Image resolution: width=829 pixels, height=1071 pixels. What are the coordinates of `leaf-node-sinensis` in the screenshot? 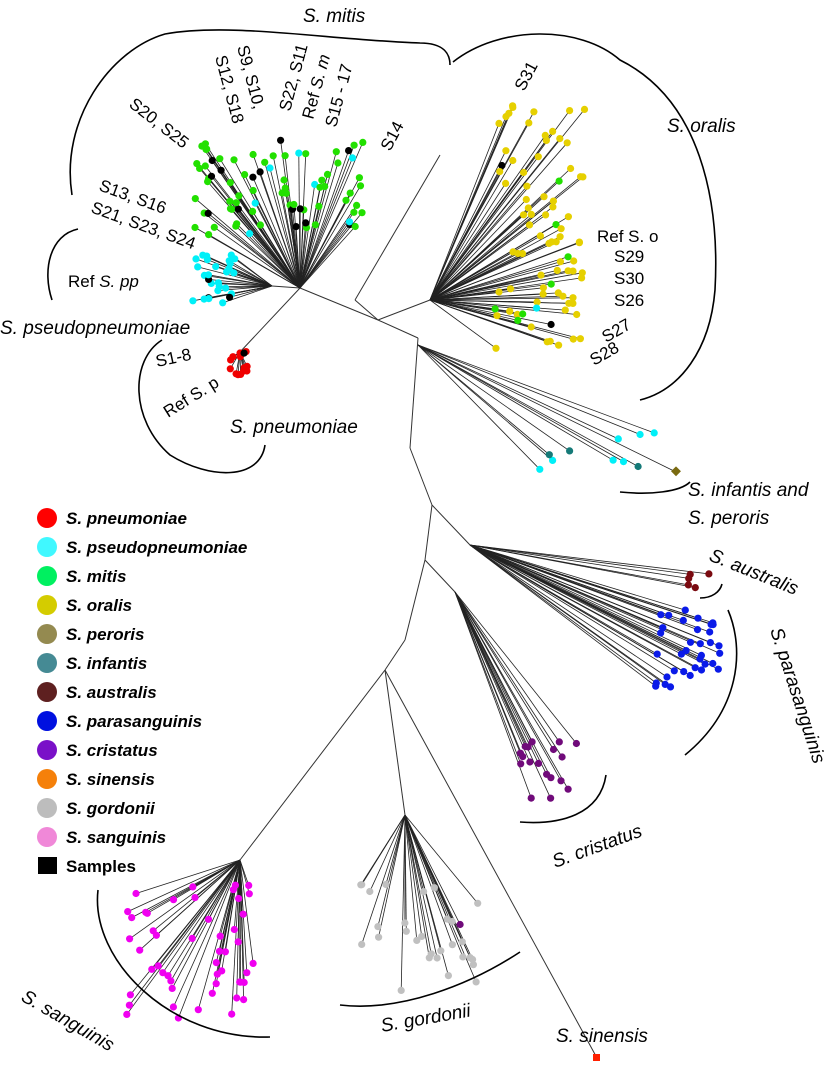 It's located at (596, 1057).